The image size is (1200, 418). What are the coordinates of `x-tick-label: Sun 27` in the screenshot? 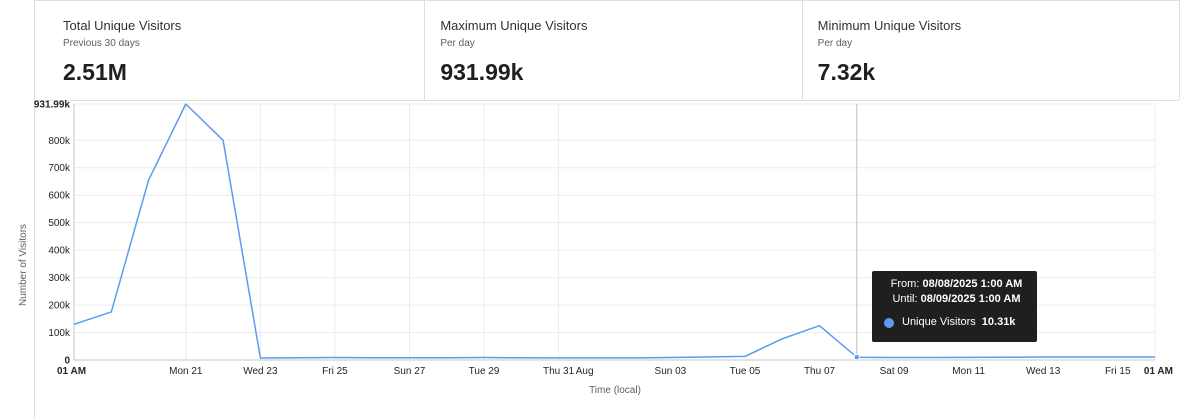 It's located at (410, 371).